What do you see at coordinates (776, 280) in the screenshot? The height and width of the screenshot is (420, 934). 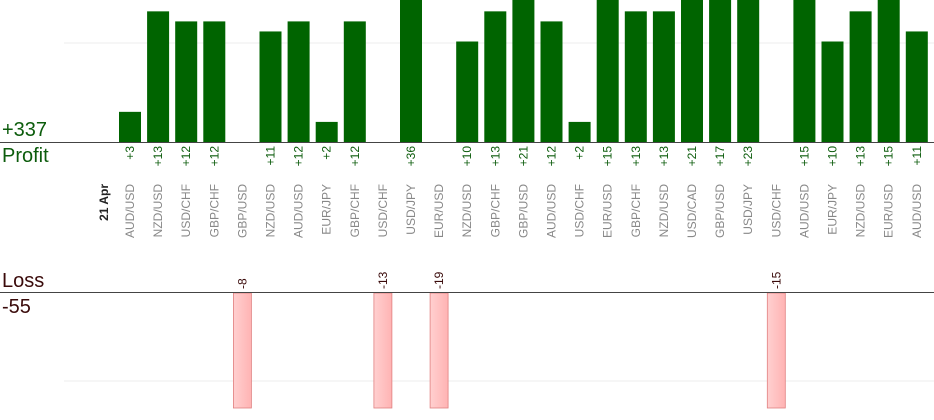 I see `value-label: -15` at bounding box center [776, 280].